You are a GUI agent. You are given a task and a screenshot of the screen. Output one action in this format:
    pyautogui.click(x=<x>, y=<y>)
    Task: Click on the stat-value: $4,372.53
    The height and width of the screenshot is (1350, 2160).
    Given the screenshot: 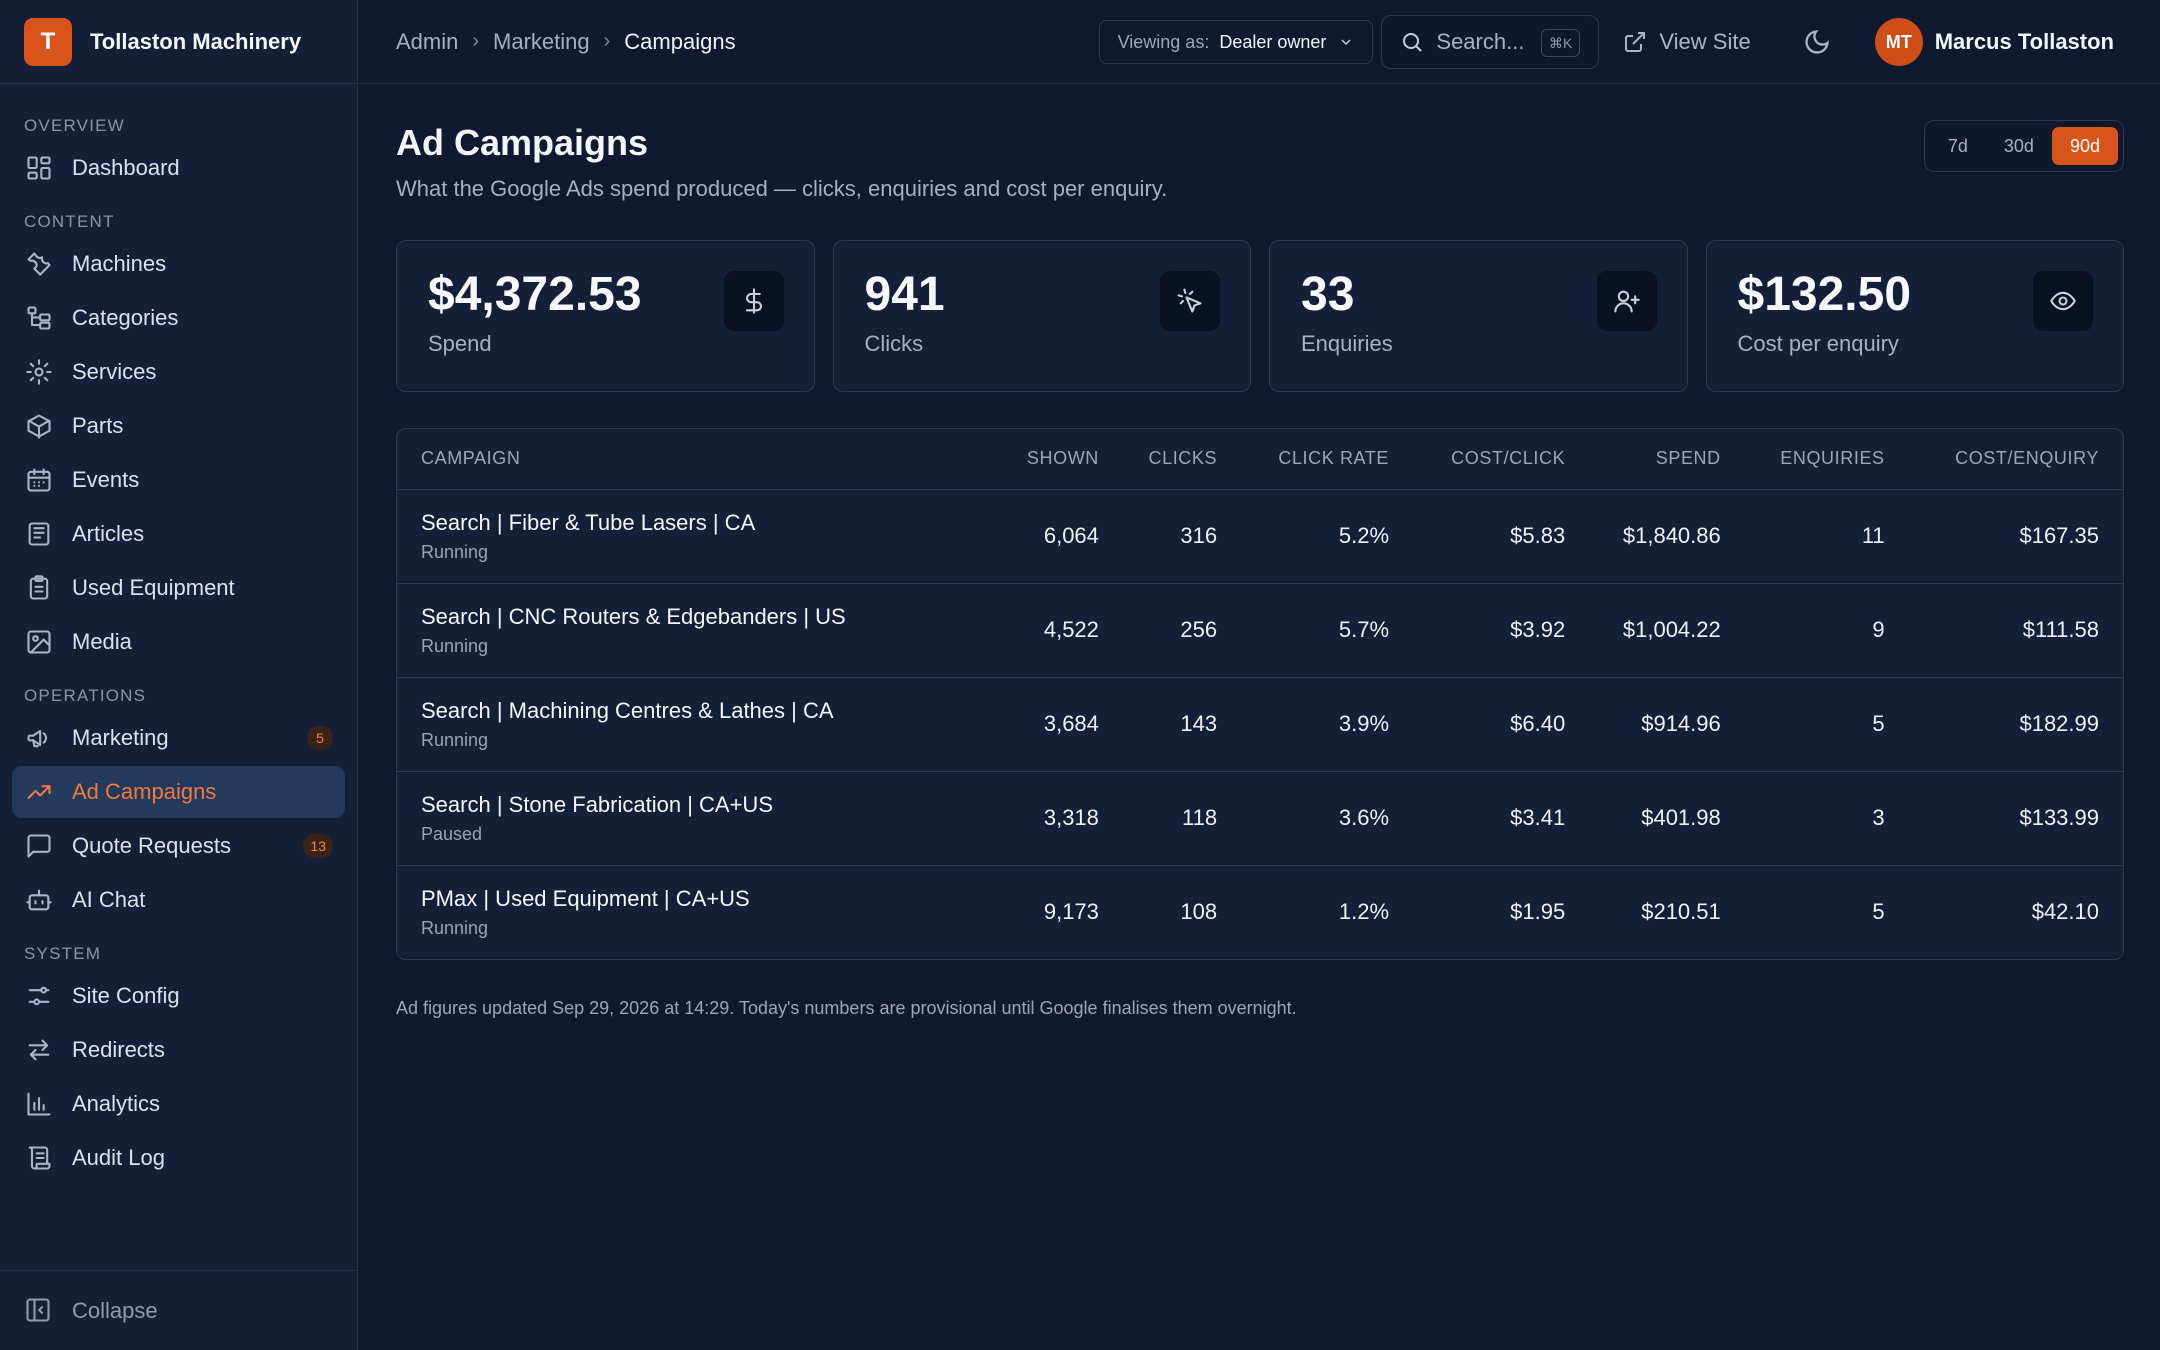 What is the action you would take?
    pyautogui.click(x=535, y=294)
    